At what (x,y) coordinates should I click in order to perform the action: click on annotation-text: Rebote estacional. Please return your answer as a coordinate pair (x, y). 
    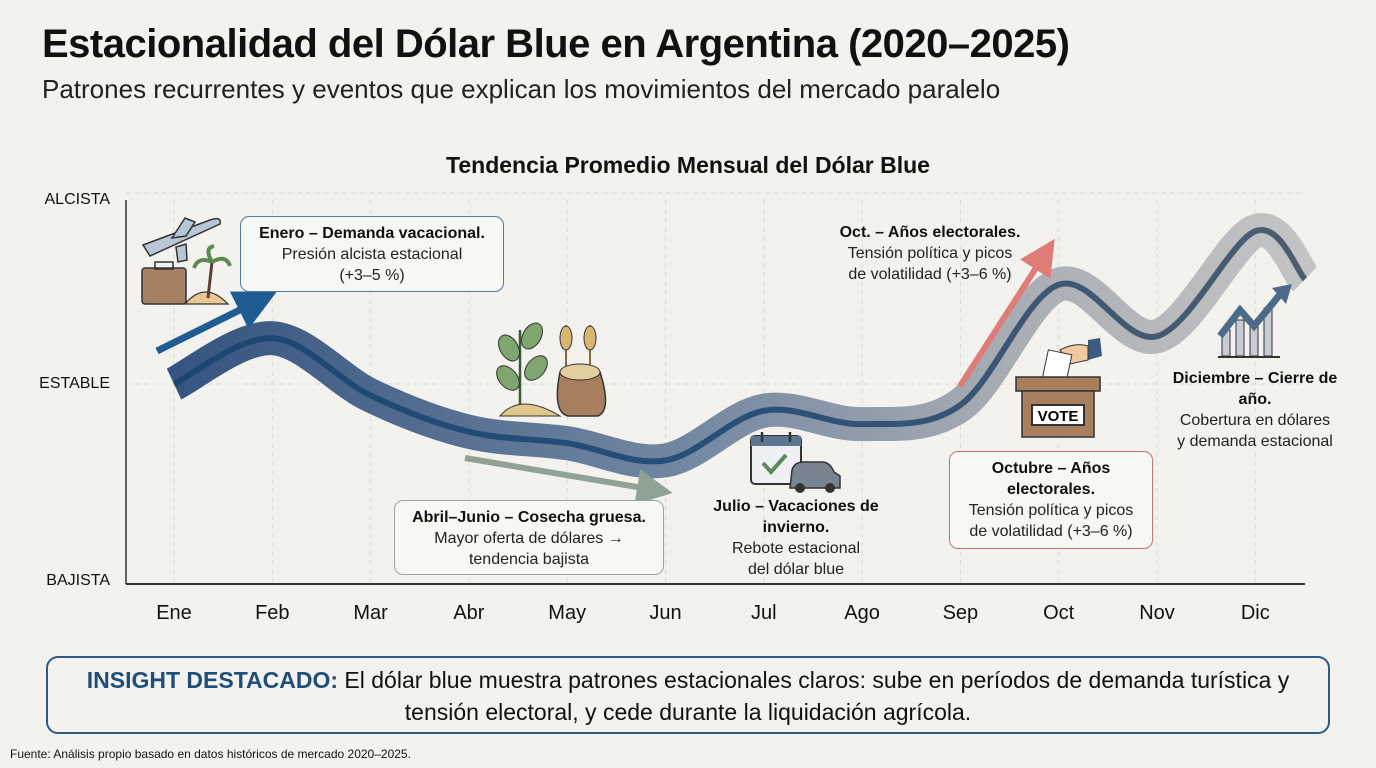
    Looking at the image, I should click on (796, 548).